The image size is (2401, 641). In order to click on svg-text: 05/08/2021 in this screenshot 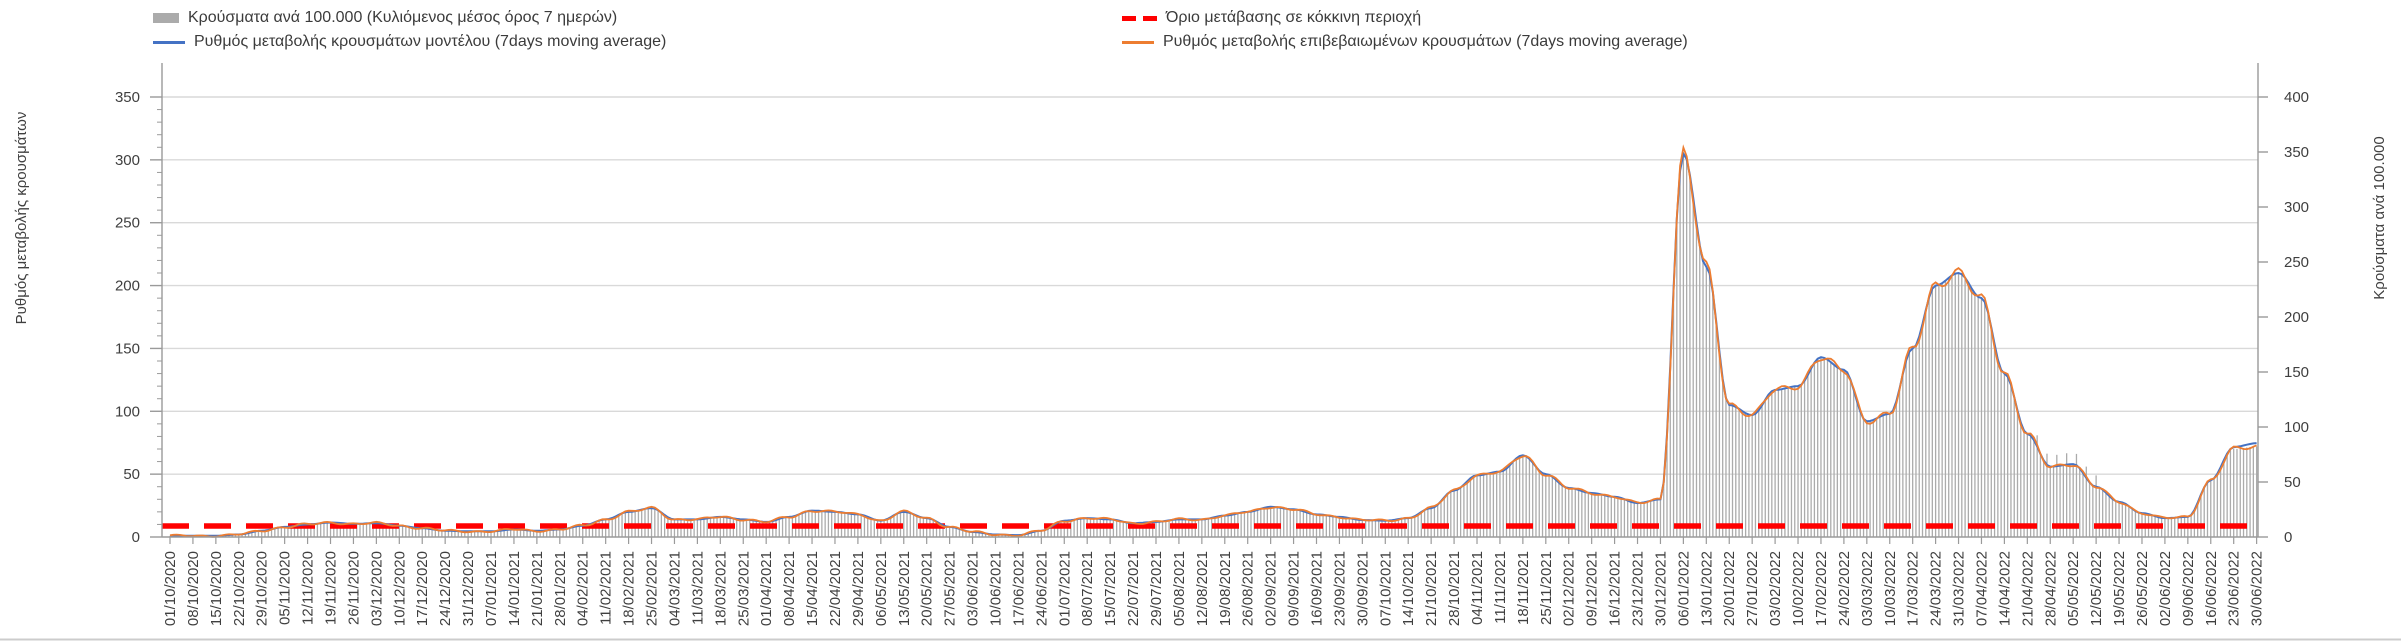, I will do `click(1179, 588)`.